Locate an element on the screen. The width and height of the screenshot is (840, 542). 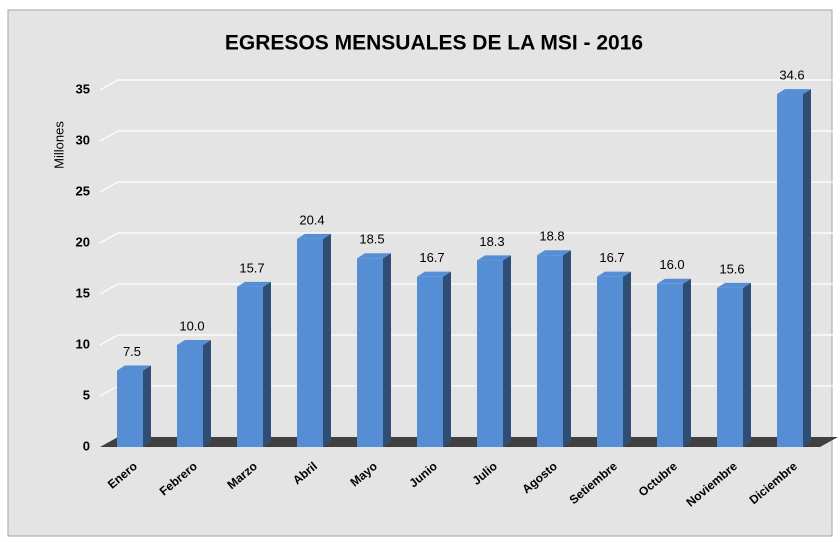
y-tick-label: 35 is located at coordinates (83, 88).